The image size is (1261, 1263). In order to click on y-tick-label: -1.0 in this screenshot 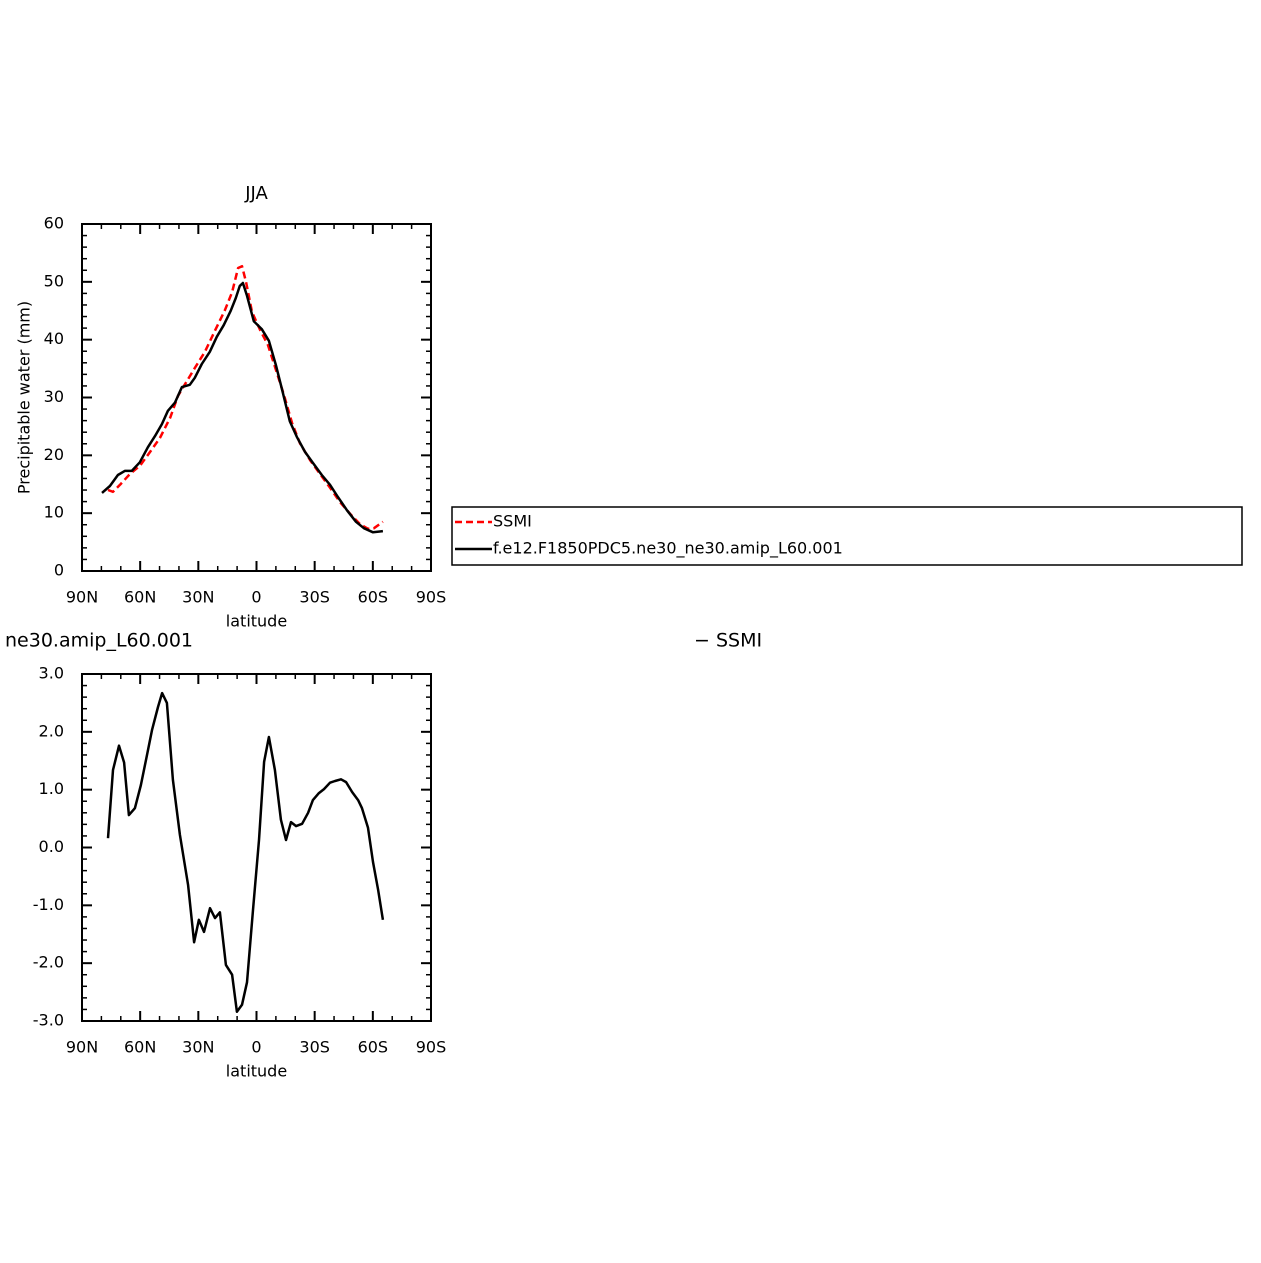, I will do `click(48, 904)`.